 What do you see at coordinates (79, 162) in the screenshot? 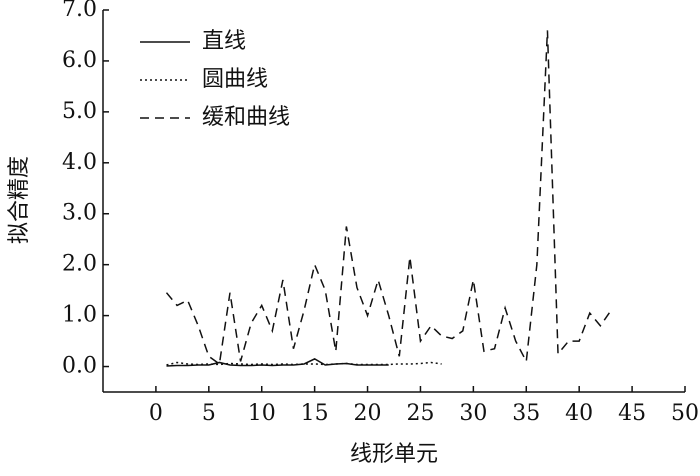
I see `y-tick-label: 4.0` at bounding box center [79, 162].